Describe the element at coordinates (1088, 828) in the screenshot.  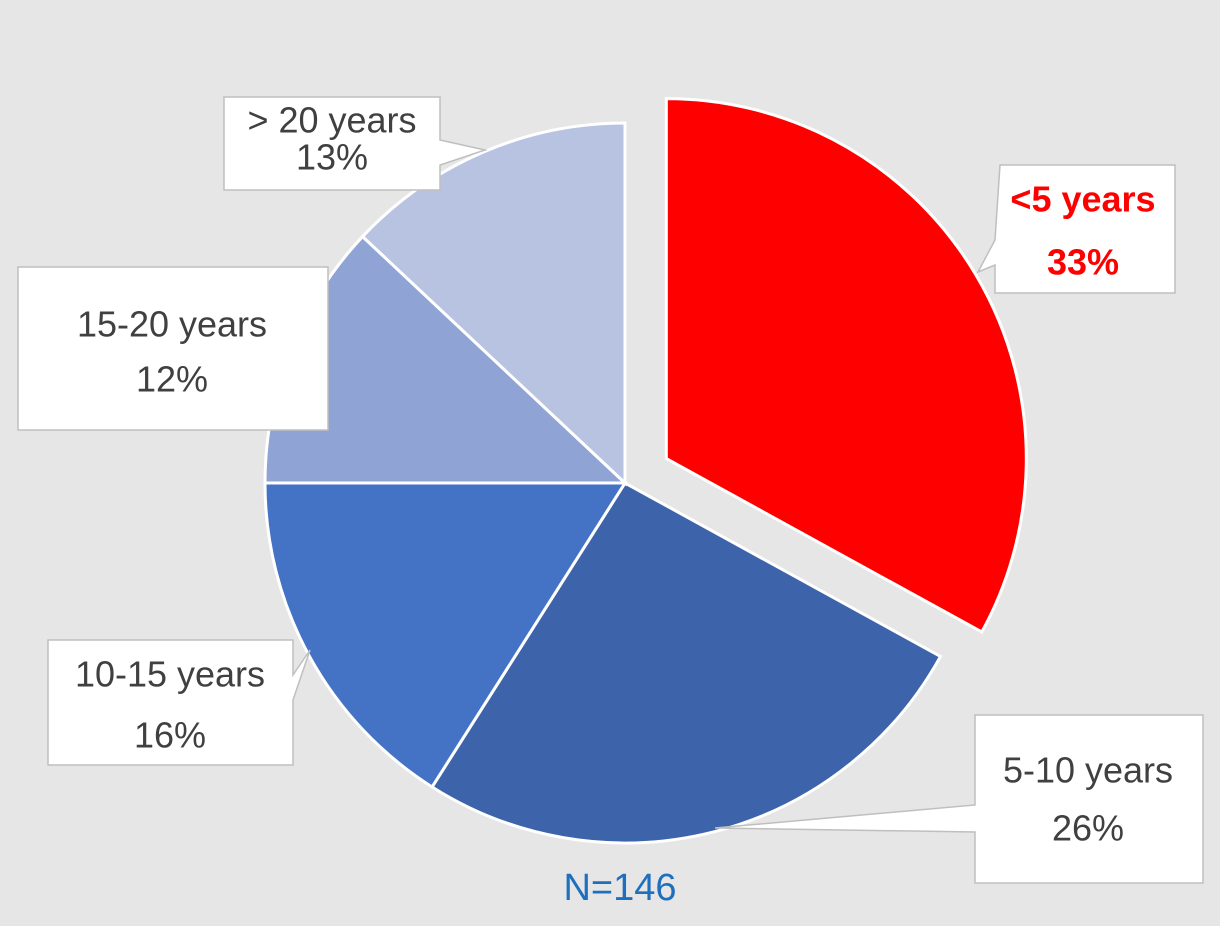
I see `value-label: 26%` at that location.